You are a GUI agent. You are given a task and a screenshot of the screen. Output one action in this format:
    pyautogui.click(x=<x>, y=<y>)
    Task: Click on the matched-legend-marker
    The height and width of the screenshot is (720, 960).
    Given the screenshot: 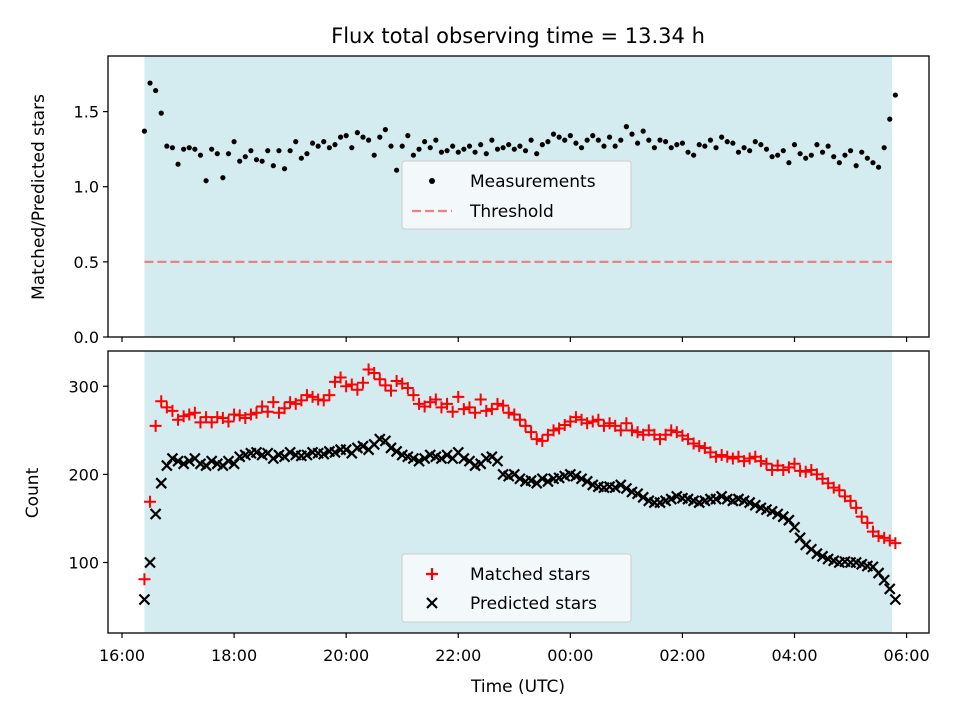 What is the action you would take?
    pyautogui.click(x=432, y=574)
    